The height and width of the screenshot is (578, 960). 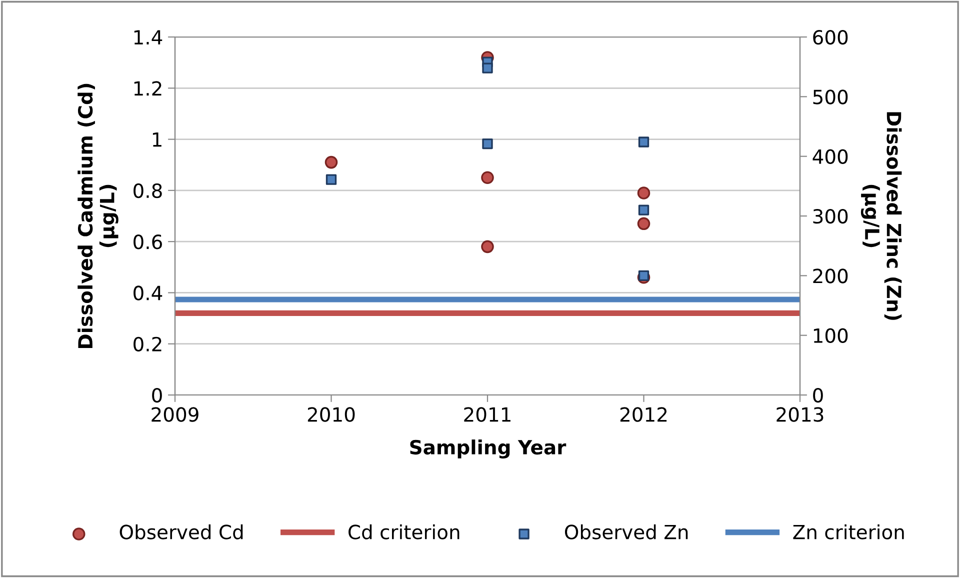 What do you see at coordinates (830, 37) in the screenshot?
I see `y2-tick-label: 600` at bounding box center [830, 37].